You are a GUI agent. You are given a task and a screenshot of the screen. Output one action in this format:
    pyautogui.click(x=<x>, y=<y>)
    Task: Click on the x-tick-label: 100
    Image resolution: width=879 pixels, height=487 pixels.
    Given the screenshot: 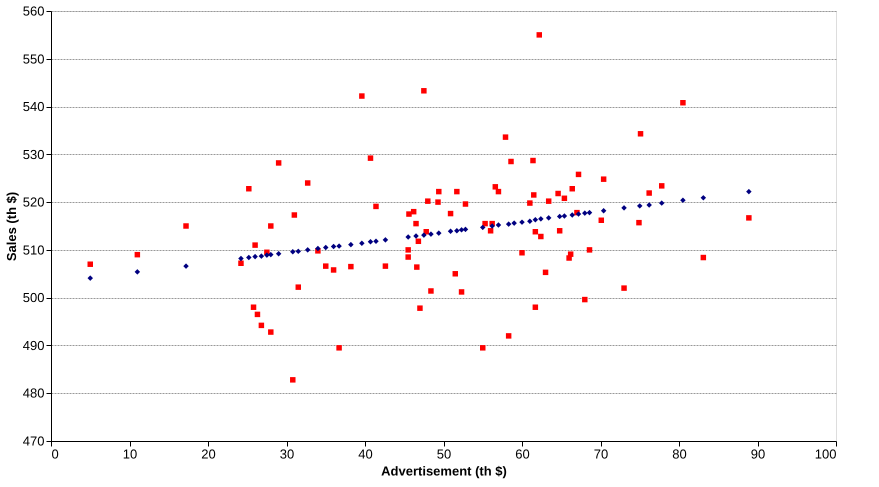 What is the action you would take?
    pyautogui.click(x=825, y=454)
    